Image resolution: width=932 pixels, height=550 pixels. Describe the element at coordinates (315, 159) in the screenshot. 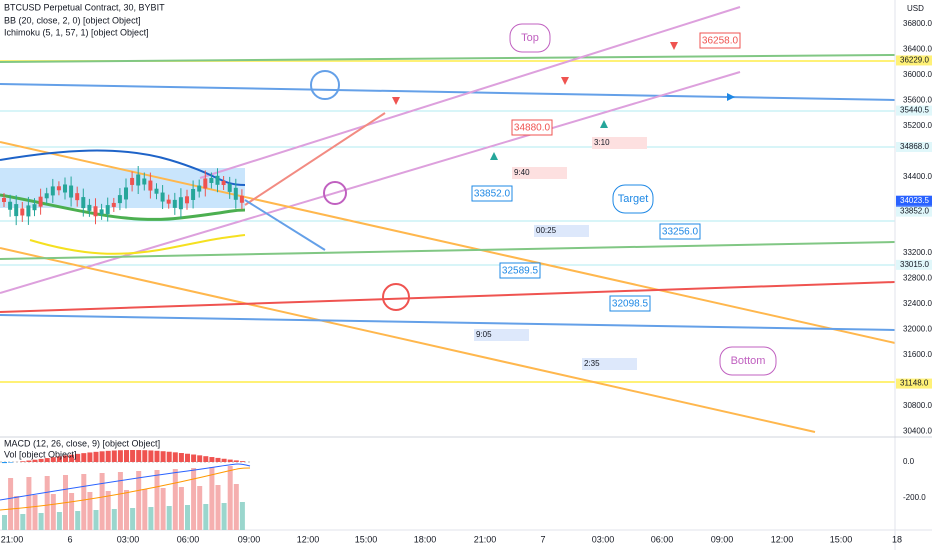

I see `arrow-line` at that location.